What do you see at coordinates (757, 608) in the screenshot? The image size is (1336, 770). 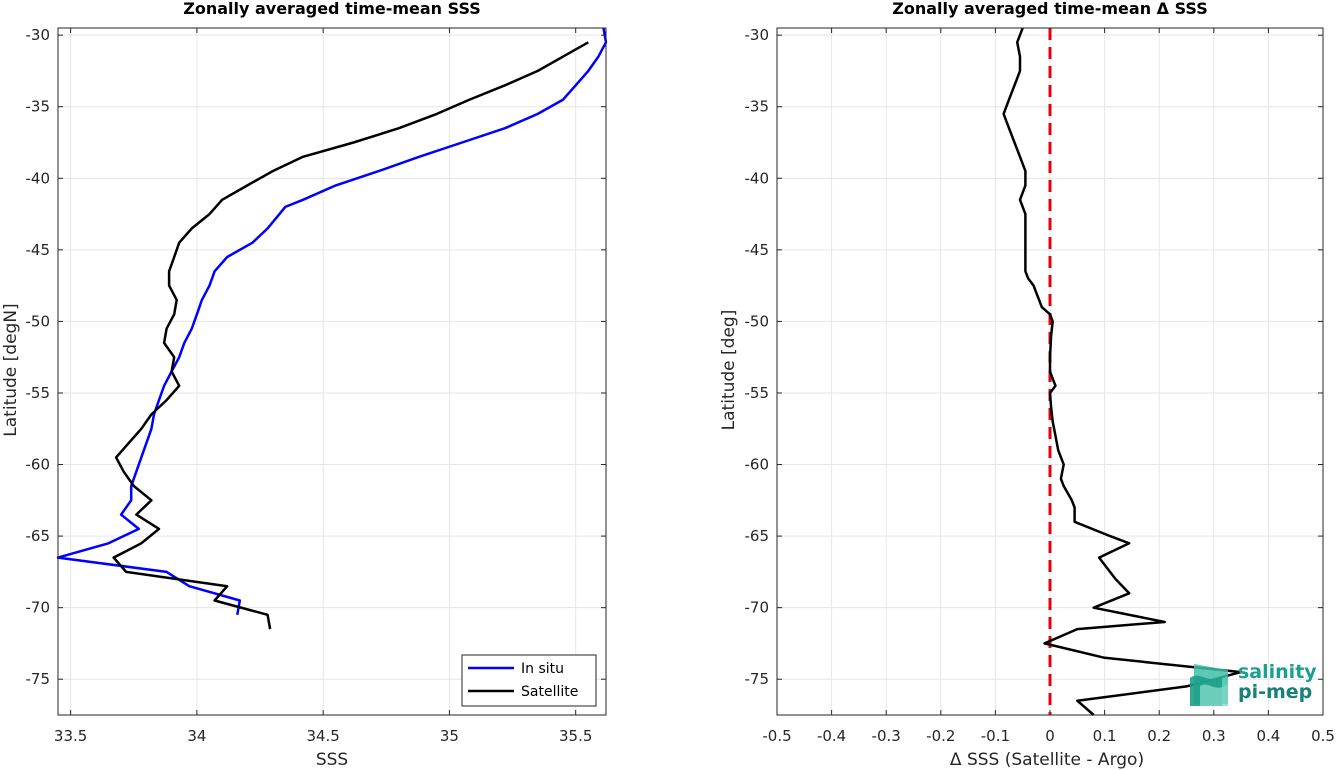 I see `right-y-tick-label: -70` at bounding box center [757, 608].